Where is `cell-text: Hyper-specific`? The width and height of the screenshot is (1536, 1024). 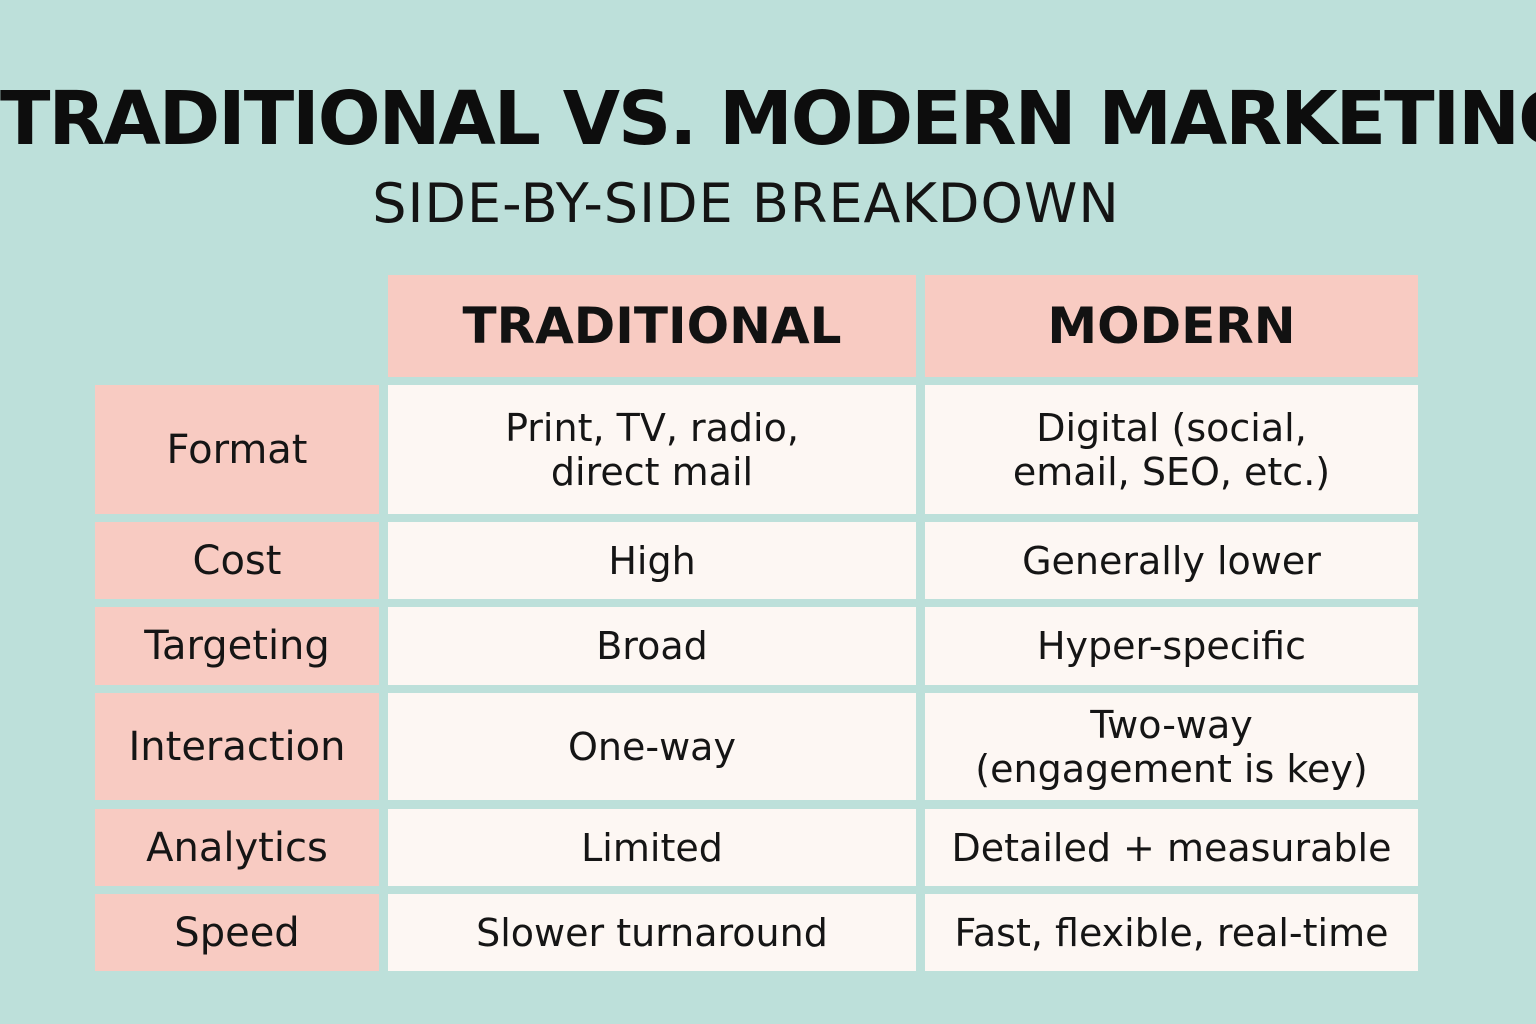
cell-text: Hyper-specific is located at coordinates (1171, 646).